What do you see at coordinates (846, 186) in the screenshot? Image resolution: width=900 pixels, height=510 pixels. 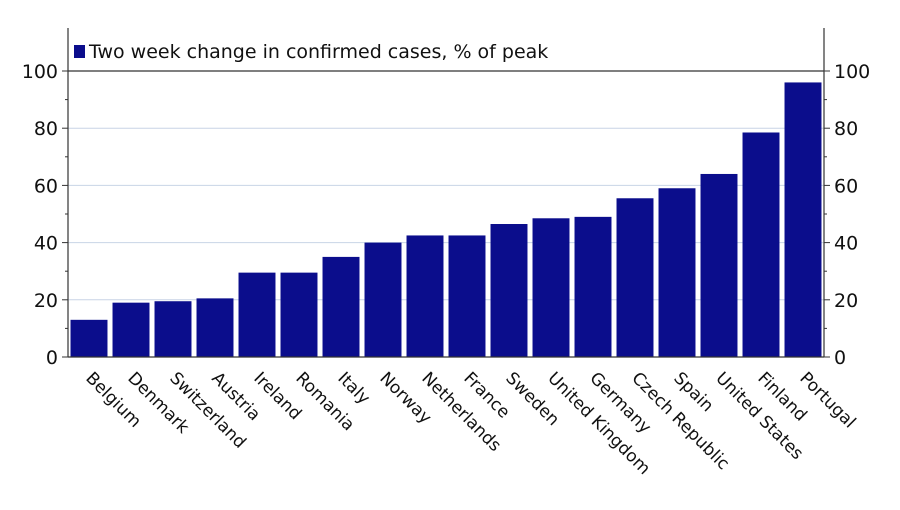 I see `y-tick-label-right: 60` at bounding box center [846, 186].